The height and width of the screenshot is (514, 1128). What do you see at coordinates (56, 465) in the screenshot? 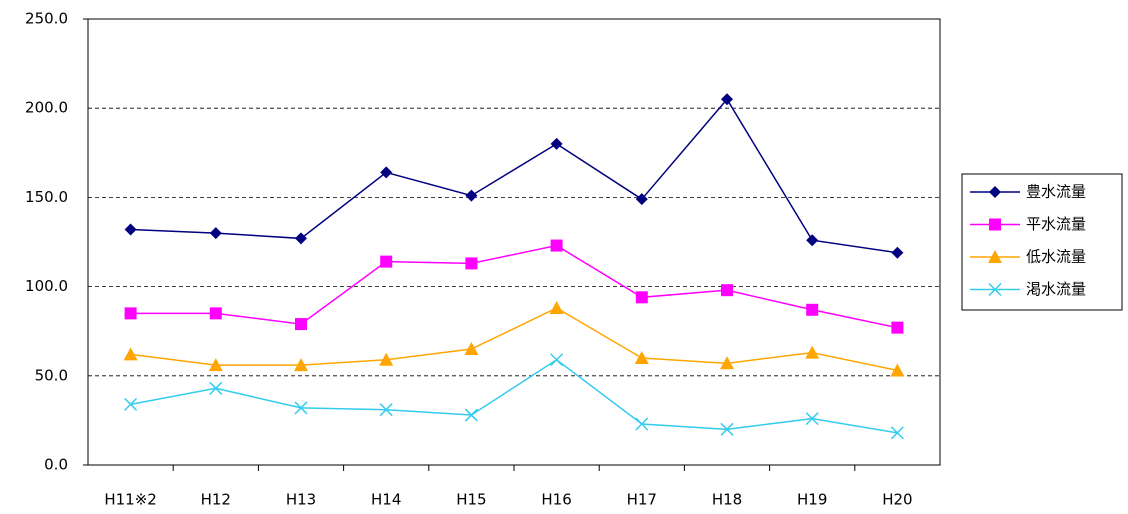
I see `y-tick-label: 0.0` at bounding box center [56, 465].